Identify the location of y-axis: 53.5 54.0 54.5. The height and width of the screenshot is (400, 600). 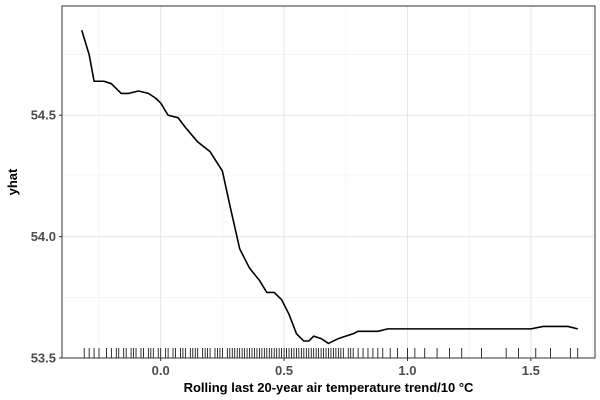
(46, 237).